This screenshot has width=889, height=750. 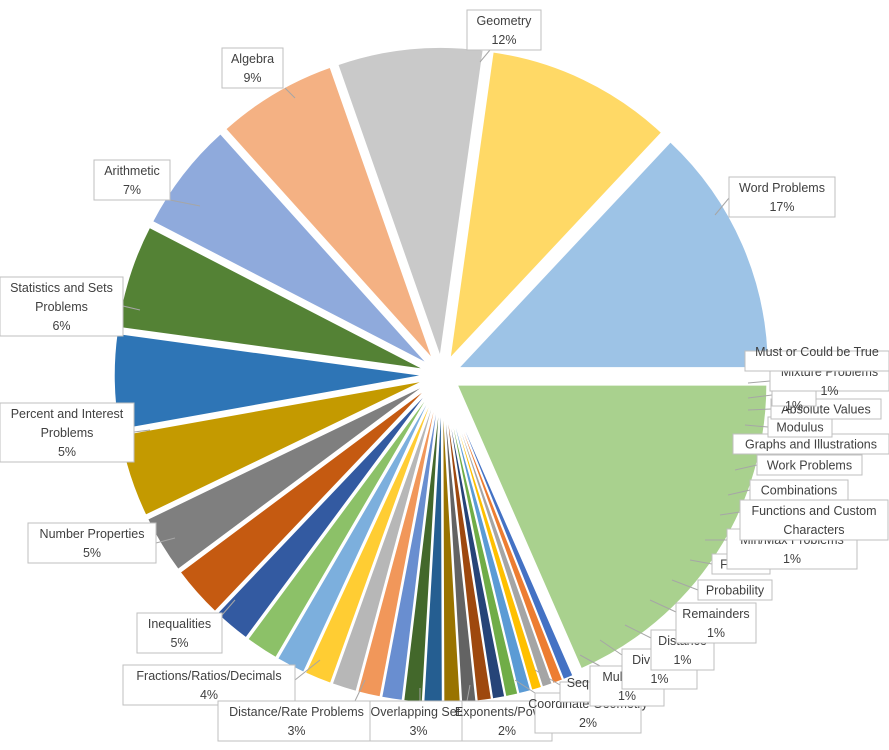 I want to click on leader-line-factors, so click(x=701, y=562).